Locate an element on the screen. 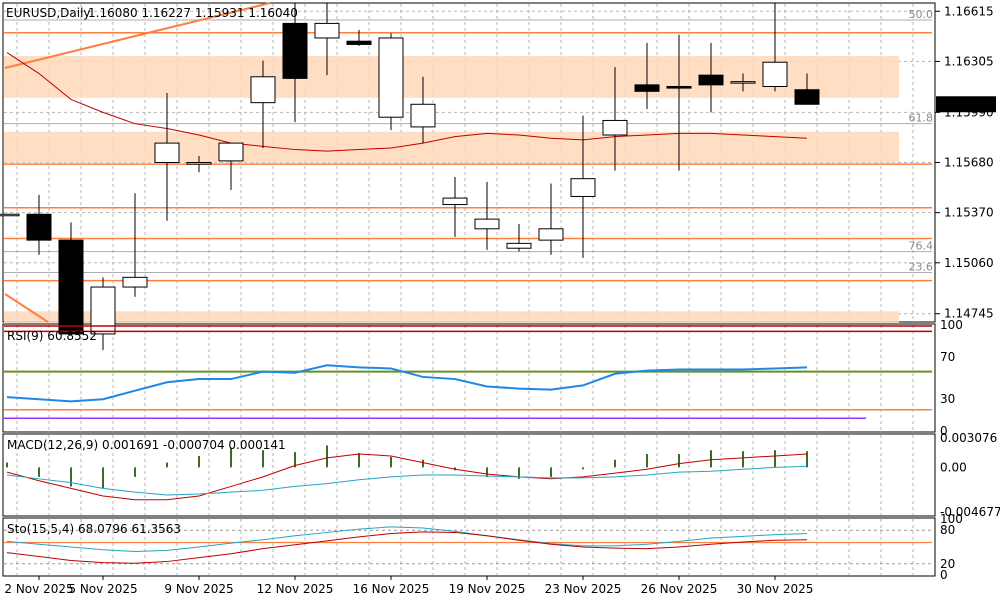  fibo-level-label: 23.6 is located at coordinates (921, 266).